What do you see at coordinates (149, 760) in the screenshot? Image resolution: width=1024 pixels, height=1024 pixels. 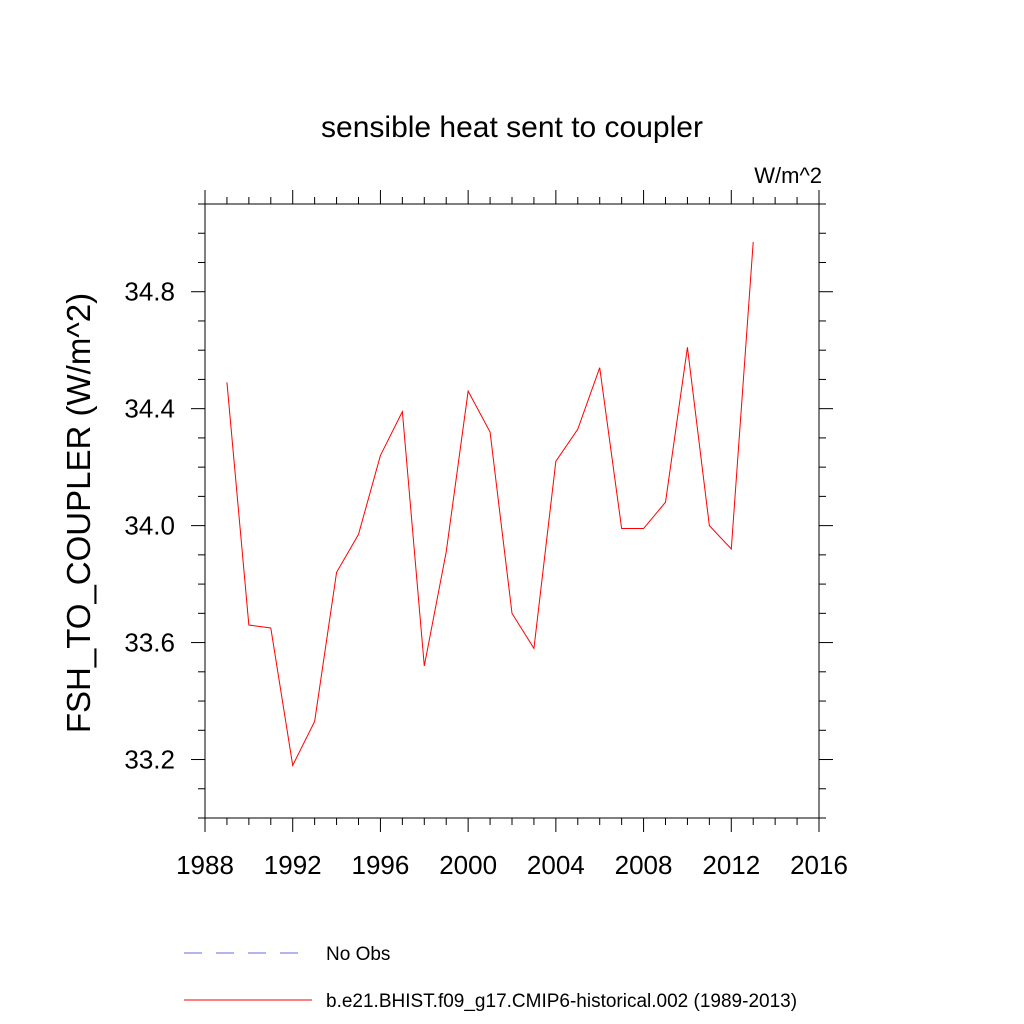 I see `y-tick-label: 33.2` at bounding box center [149, 760].